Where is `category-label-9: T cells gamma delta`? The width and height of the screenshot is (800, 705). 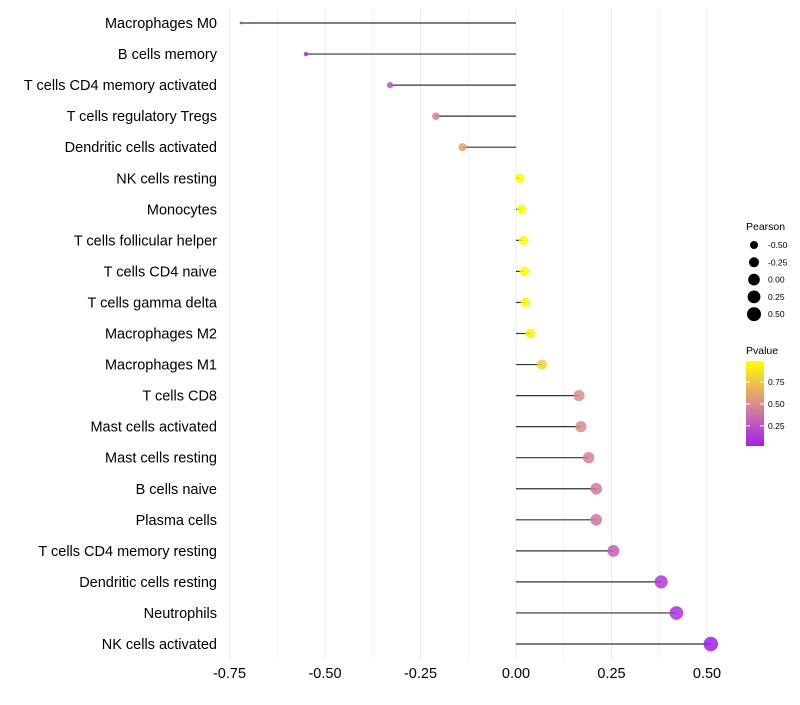 category-label-9: T cells gamma delta is located at coordinates (153, 303).